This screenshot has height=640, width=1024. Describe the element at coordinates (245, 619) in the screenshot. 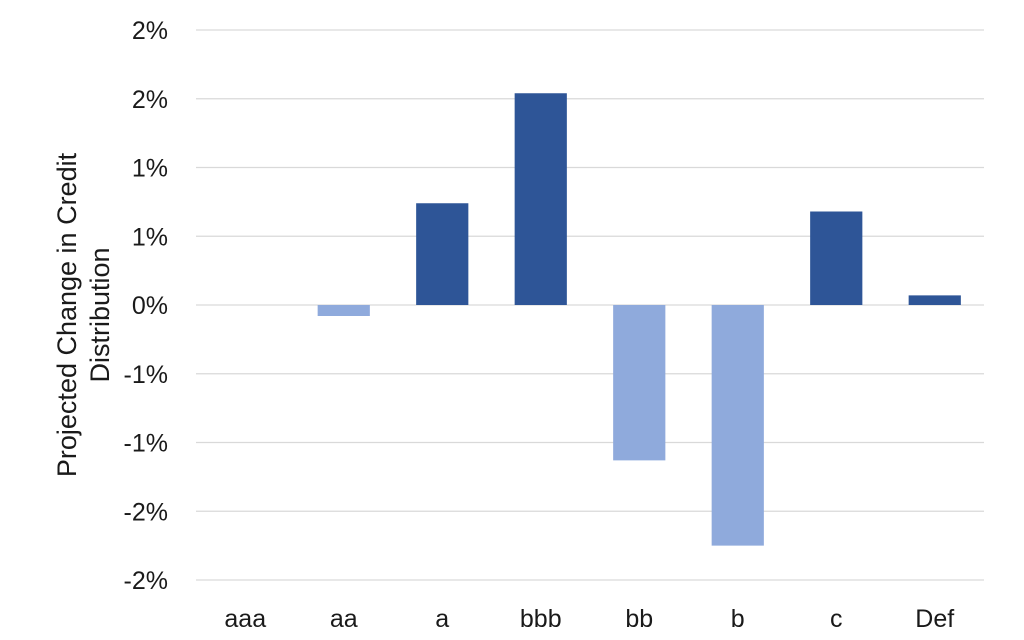

I see `x-tick-label: aaa` at that location.